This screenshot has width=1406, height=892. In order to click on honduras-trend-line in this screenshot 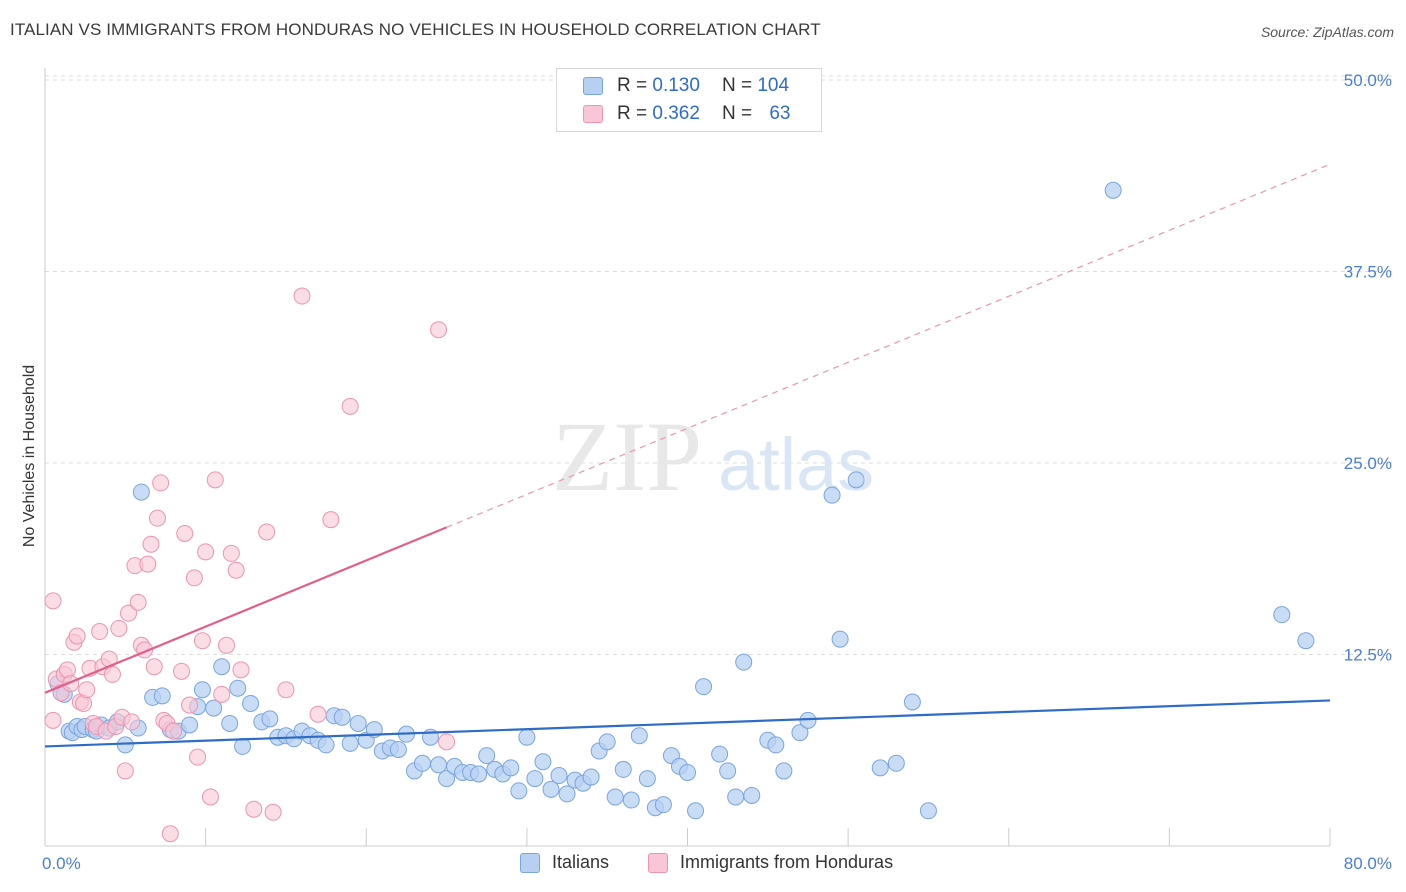, I will do `click(245, 610)`.